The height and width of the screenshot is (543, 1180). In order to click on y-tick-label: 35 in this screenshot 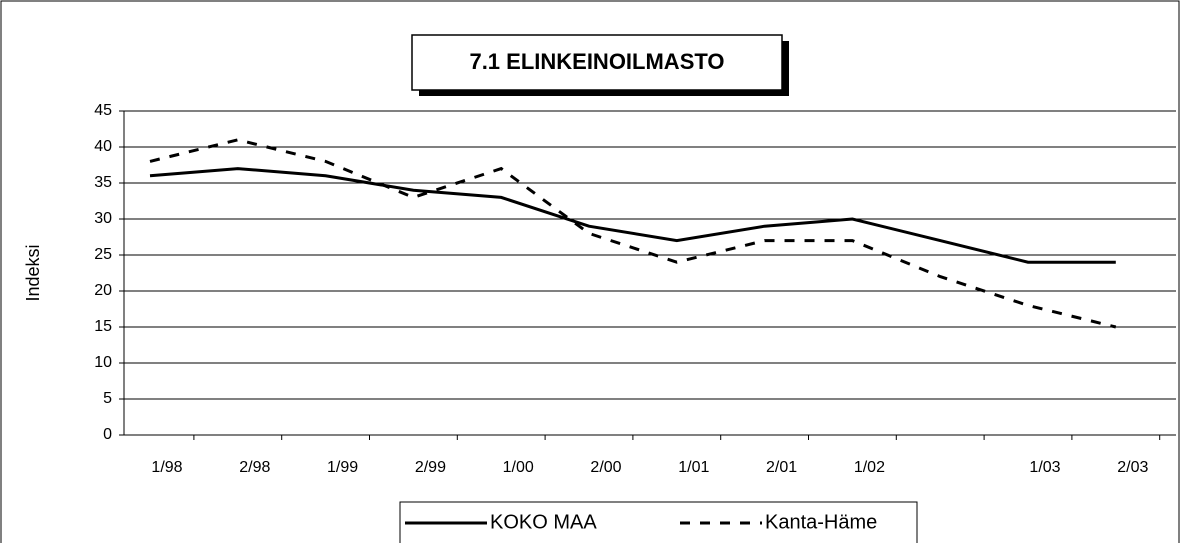, I will do `click(103, 182)`.